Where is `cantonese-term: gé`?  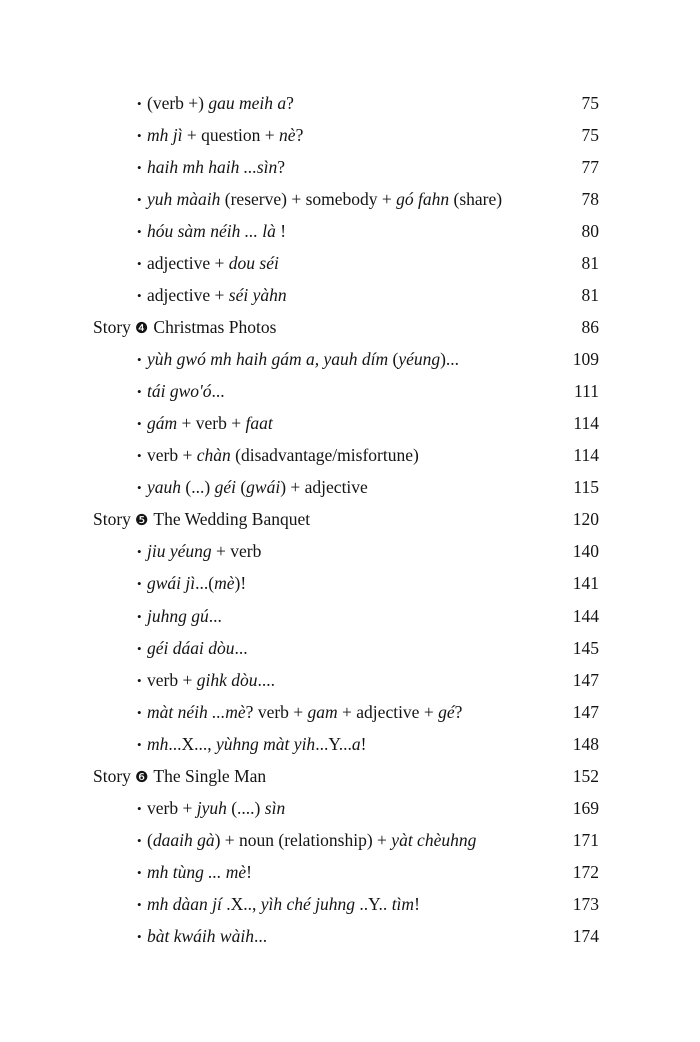 cantonese-term: gé is located at coordinates (446, 711).